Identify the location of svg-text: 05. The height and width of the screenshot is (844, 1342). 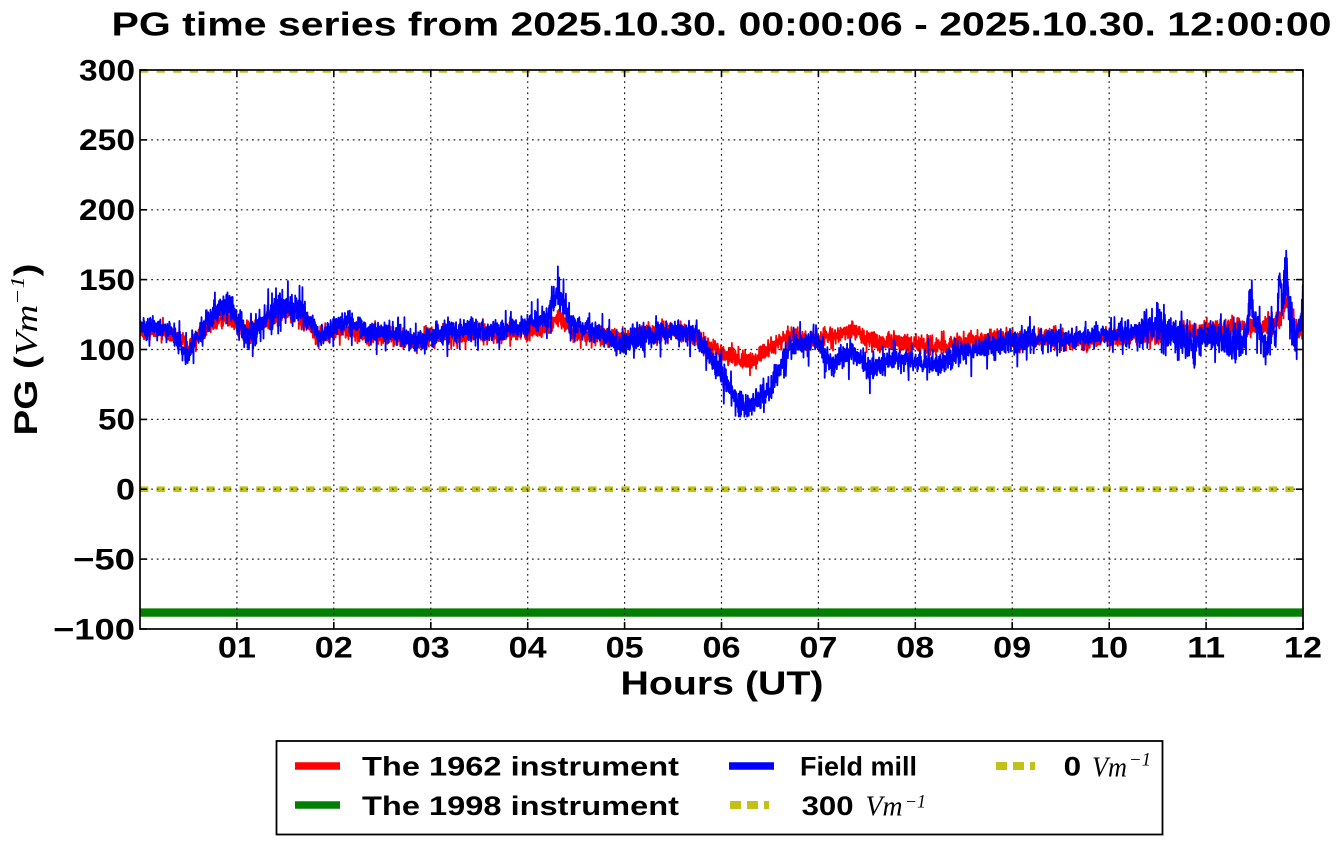
(625, 648).